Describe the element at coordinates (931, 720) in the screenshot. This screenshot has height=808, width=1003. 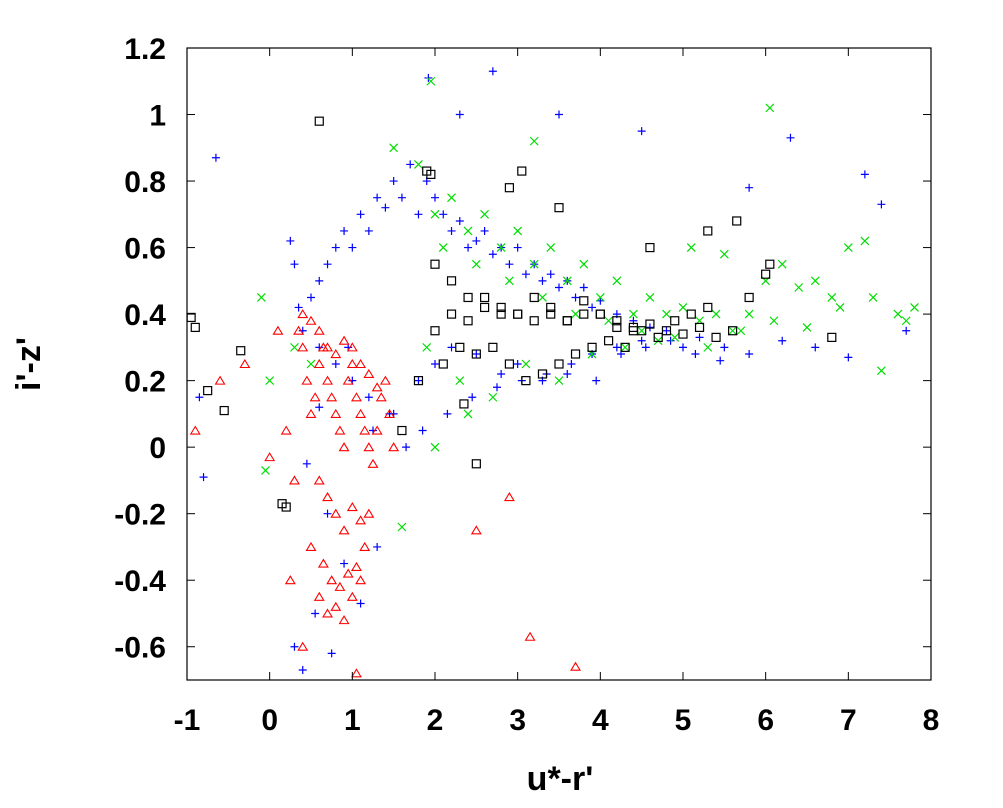
I see `x-tick-label: 8` at that location.